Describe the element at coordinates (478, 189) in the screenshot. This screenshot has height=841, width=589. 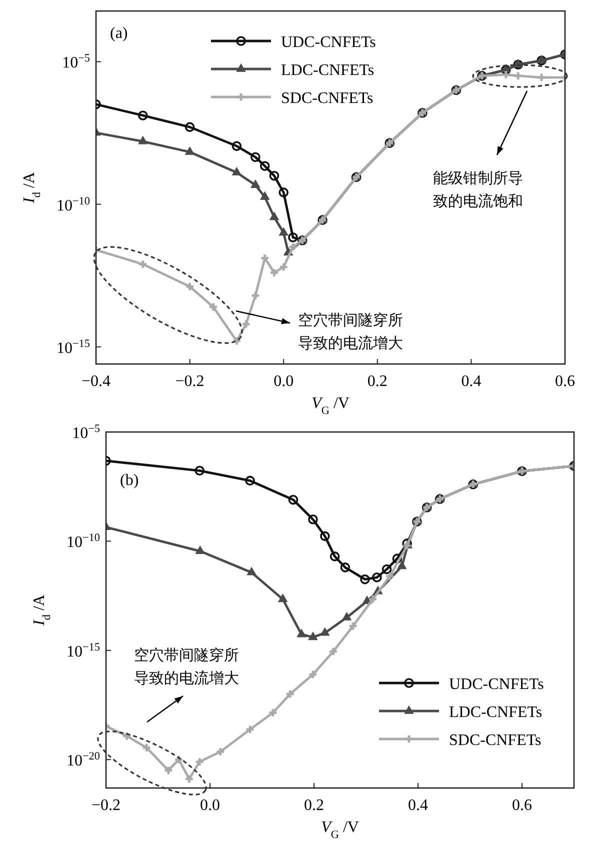
I see `annotation: 能级钳制所导致的电流饱和` at that location.